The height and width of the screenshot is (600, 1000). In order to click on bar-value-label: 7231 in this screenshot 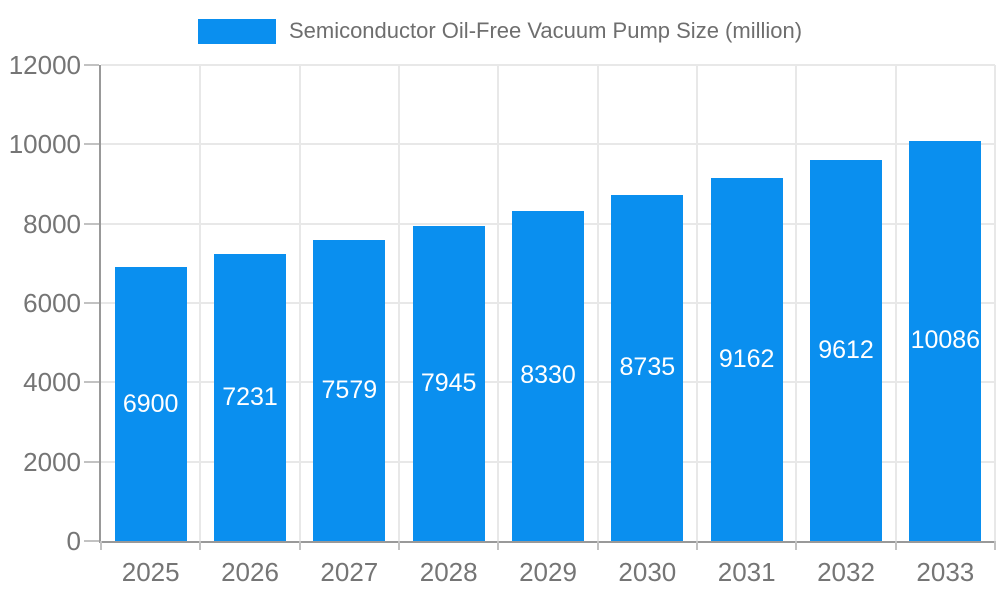, I will do `click(250, 397)`.